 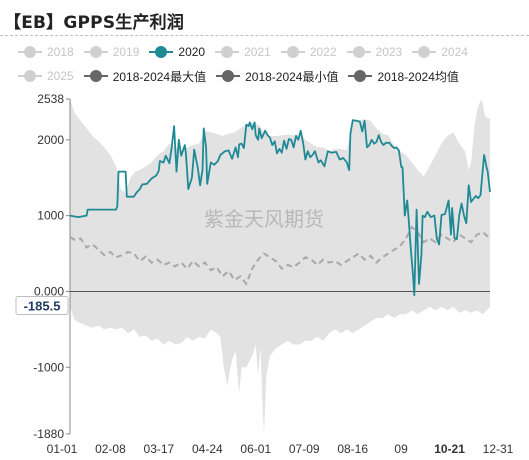 What do you see at coordinates (352, 449) in the screenshot?
I see `x-tick-label: 08-16` at bounding box center [352, 449].